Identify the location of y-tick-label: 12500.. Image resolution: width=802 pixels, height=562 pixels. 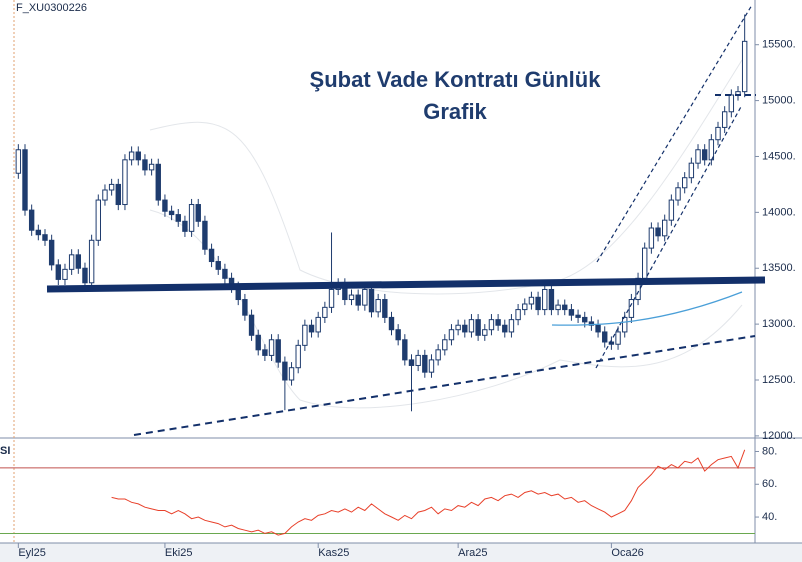
(779, 380).